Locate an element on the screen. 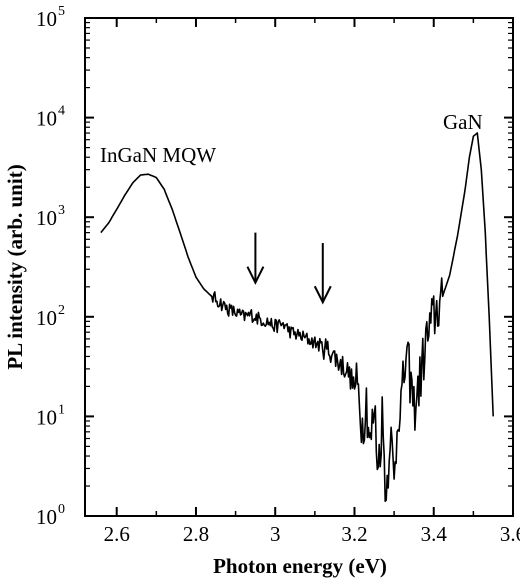  y-tick-label: 10 4 is located at coordinates (50, 117).